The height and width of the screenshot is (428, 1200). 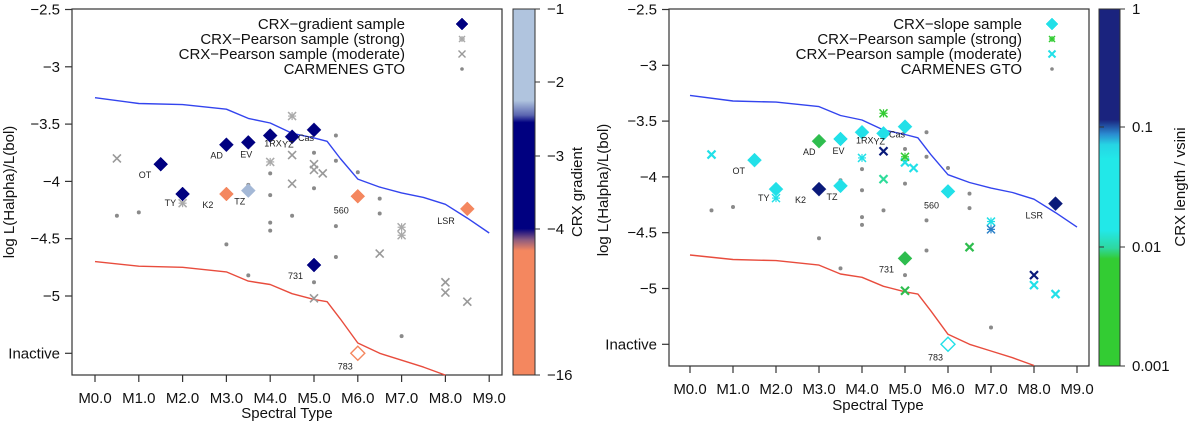 What do you see at coordinates (1052, 54) in the screenshot?
I see `legend-cross-icon` at bounding box center [1052, 54].